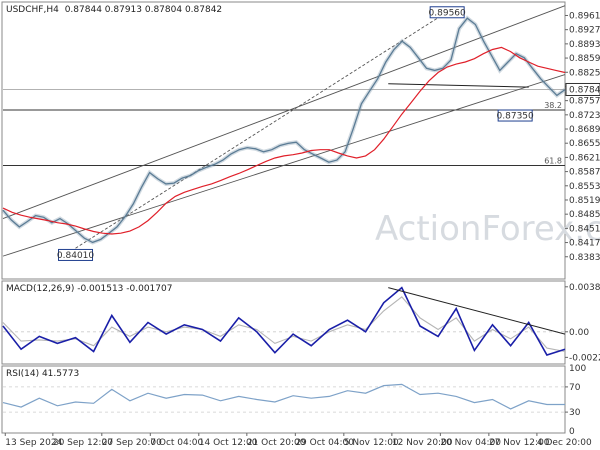  What do you see at coordinates (584, 358) in the screenshot?
I see `macd-ytick-label: -0.002201` at bounding box center [584, 358].